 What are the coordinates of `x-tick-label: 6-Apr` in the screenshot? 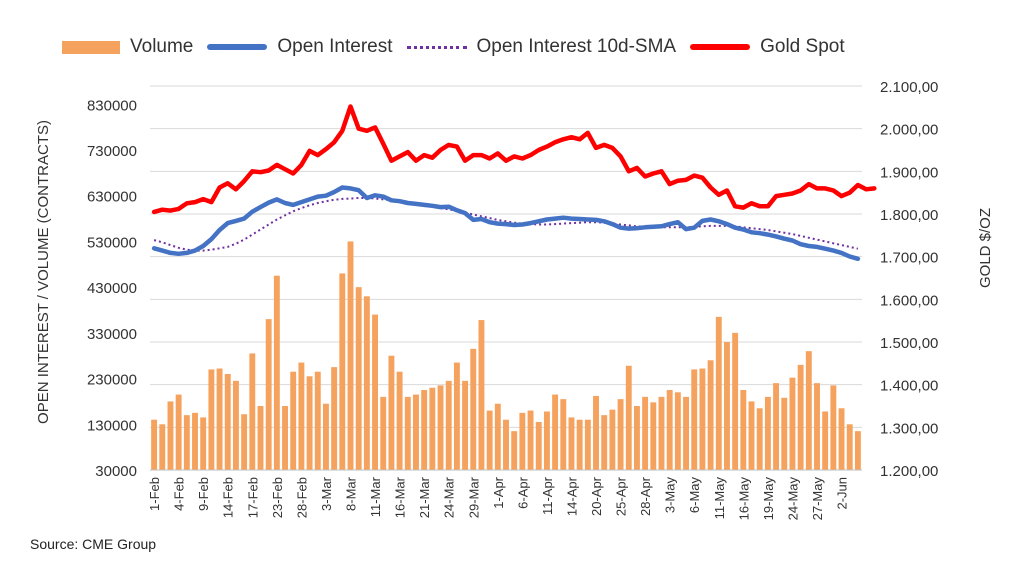 It's located at (522, 492).